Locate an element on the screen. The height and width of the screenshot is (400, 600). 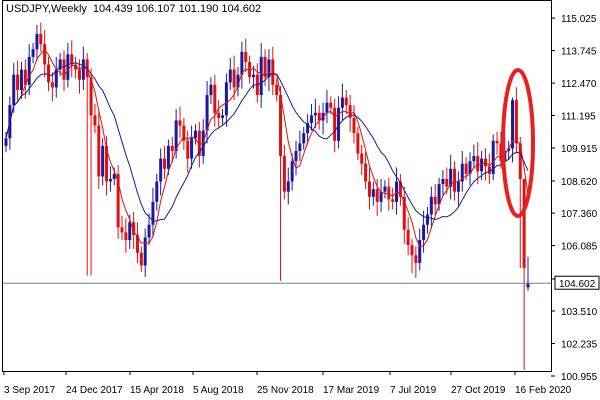
open-value: 104.439 is located at coordinates (112, 9).